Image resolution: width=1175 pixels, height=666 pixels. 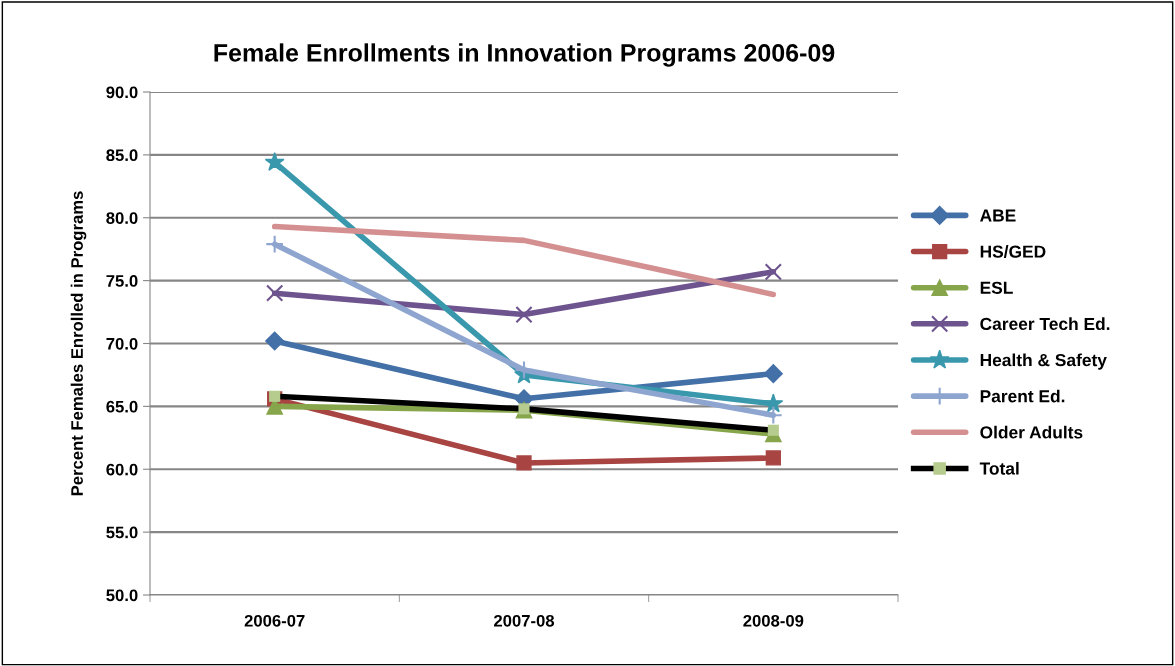 What do you see at coordinates (524, 620) in the screenshot?
I see `x-tick-label: 2007-08` at bounding box center [524, 620].